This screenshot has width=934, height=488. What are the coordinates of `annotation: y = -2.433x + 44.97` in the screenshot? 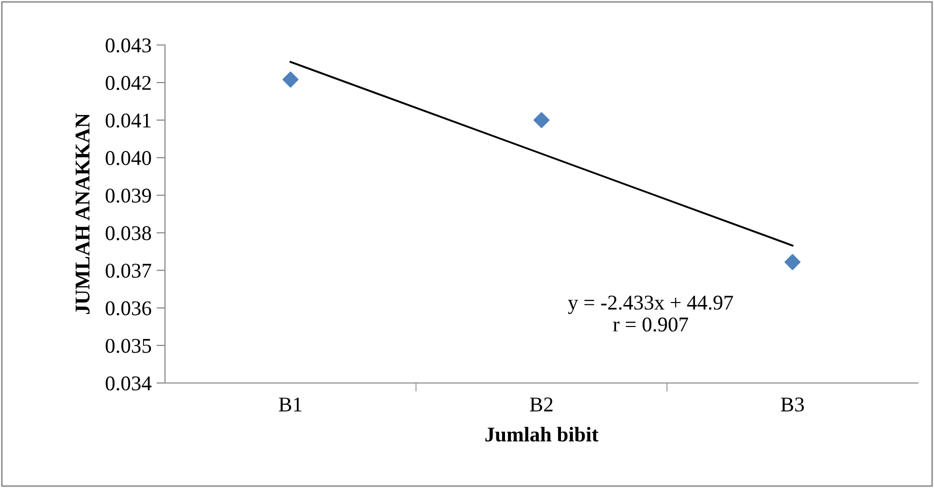 It's located at (651, 305).